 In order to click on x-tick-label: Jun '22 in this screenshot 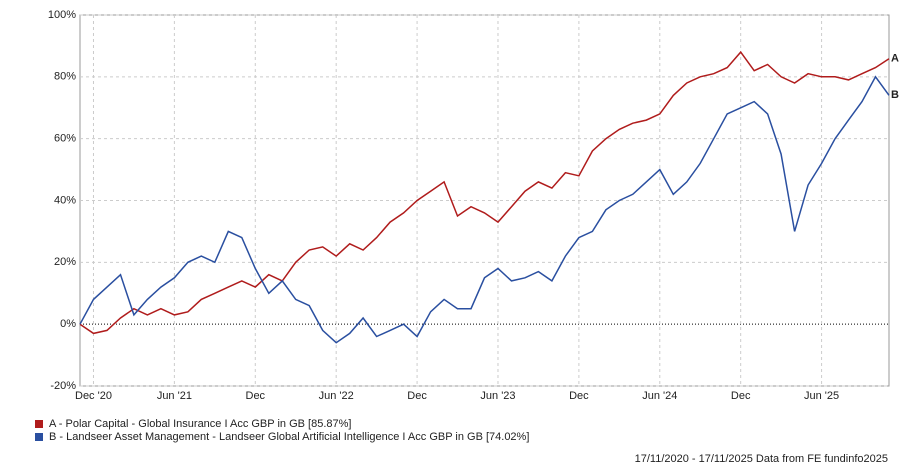, I will do `click(336, 396)`.